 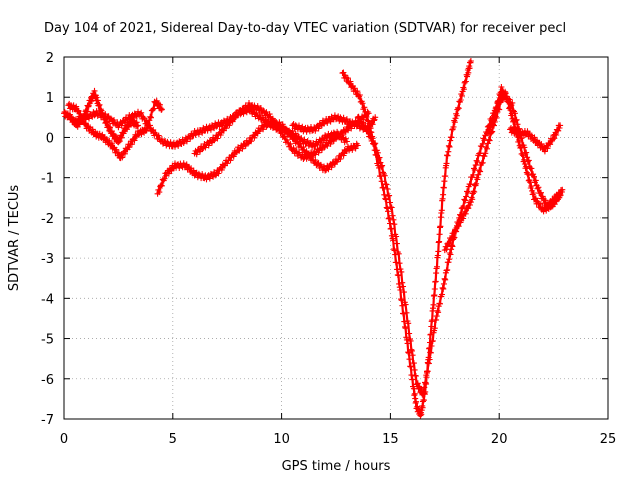 I want to click on y-tick-label: 0, so click(x=50, y=138).